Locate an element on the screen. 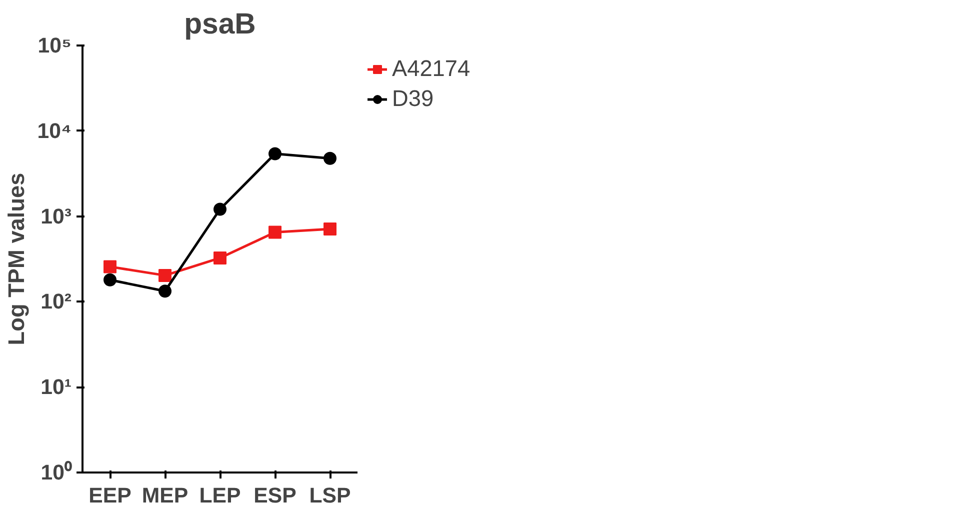  legend-label: D39 is located at coordinates (413, 98).